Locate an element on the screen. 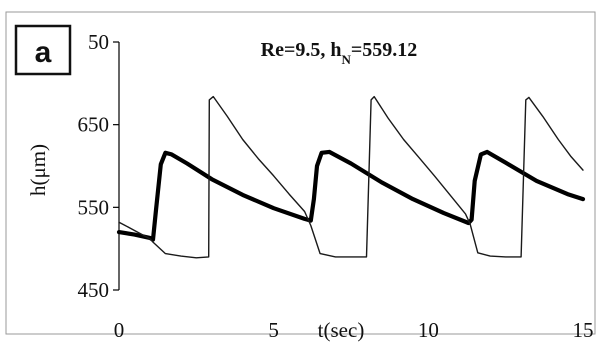  y-tick-label: 650 is located at coordinates (94, 125).